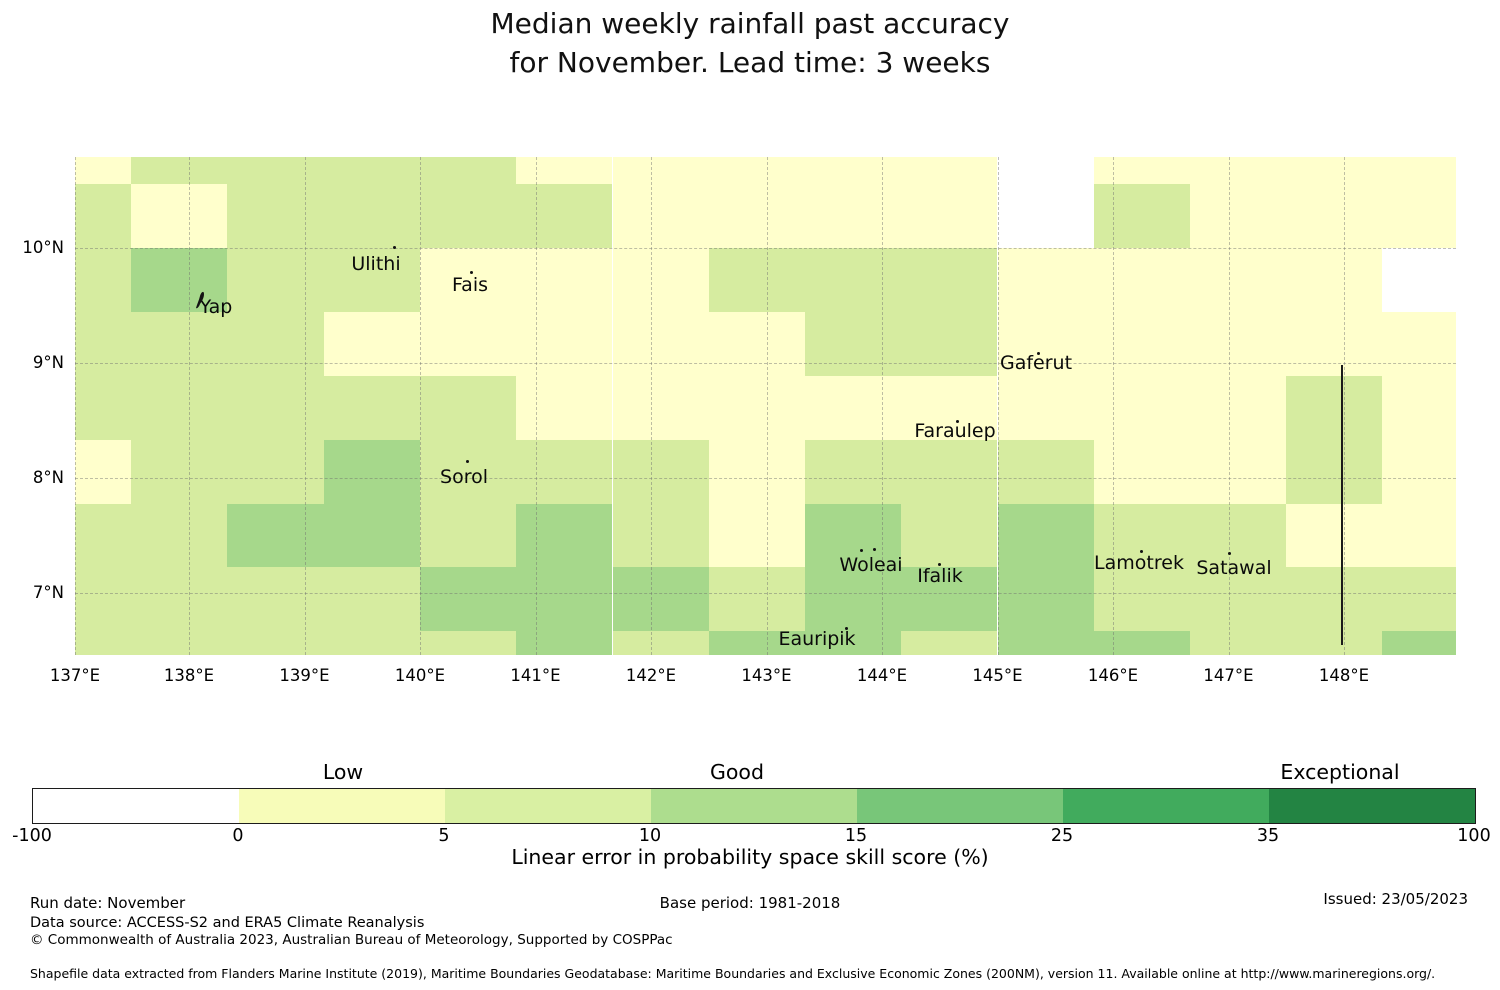  Describe the element at coordinates (1340, 772) in the screenshot. I see `colorbar-zone-label: Exceptional` at that location.